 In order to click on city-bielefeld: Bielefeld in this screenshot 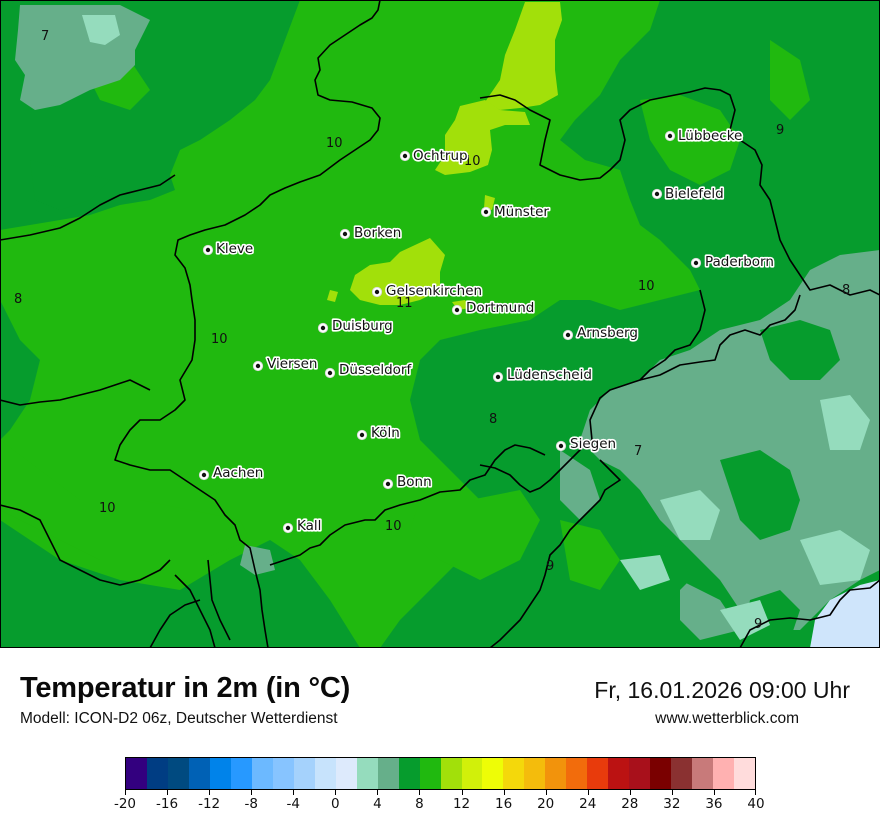, I will do `click(688, 194)`.